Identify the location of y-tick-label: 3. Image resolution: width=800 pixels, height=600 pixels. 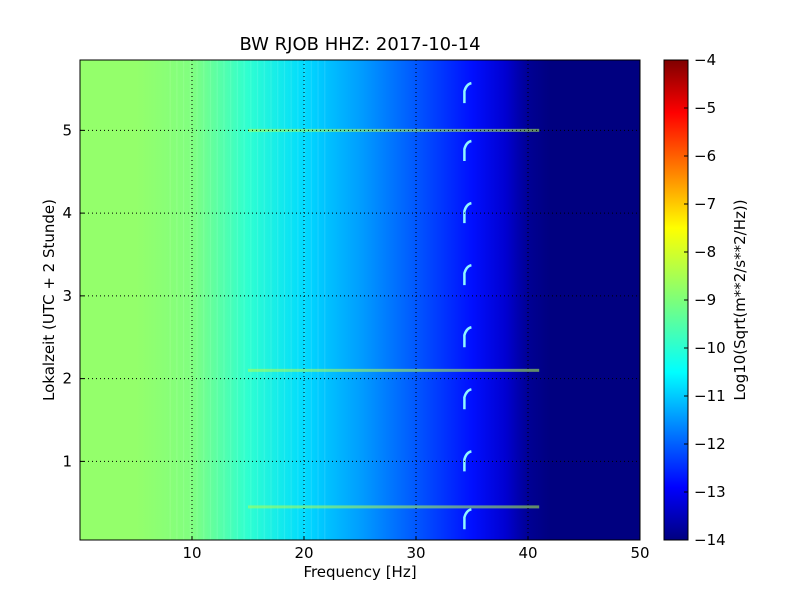
(67, 296).